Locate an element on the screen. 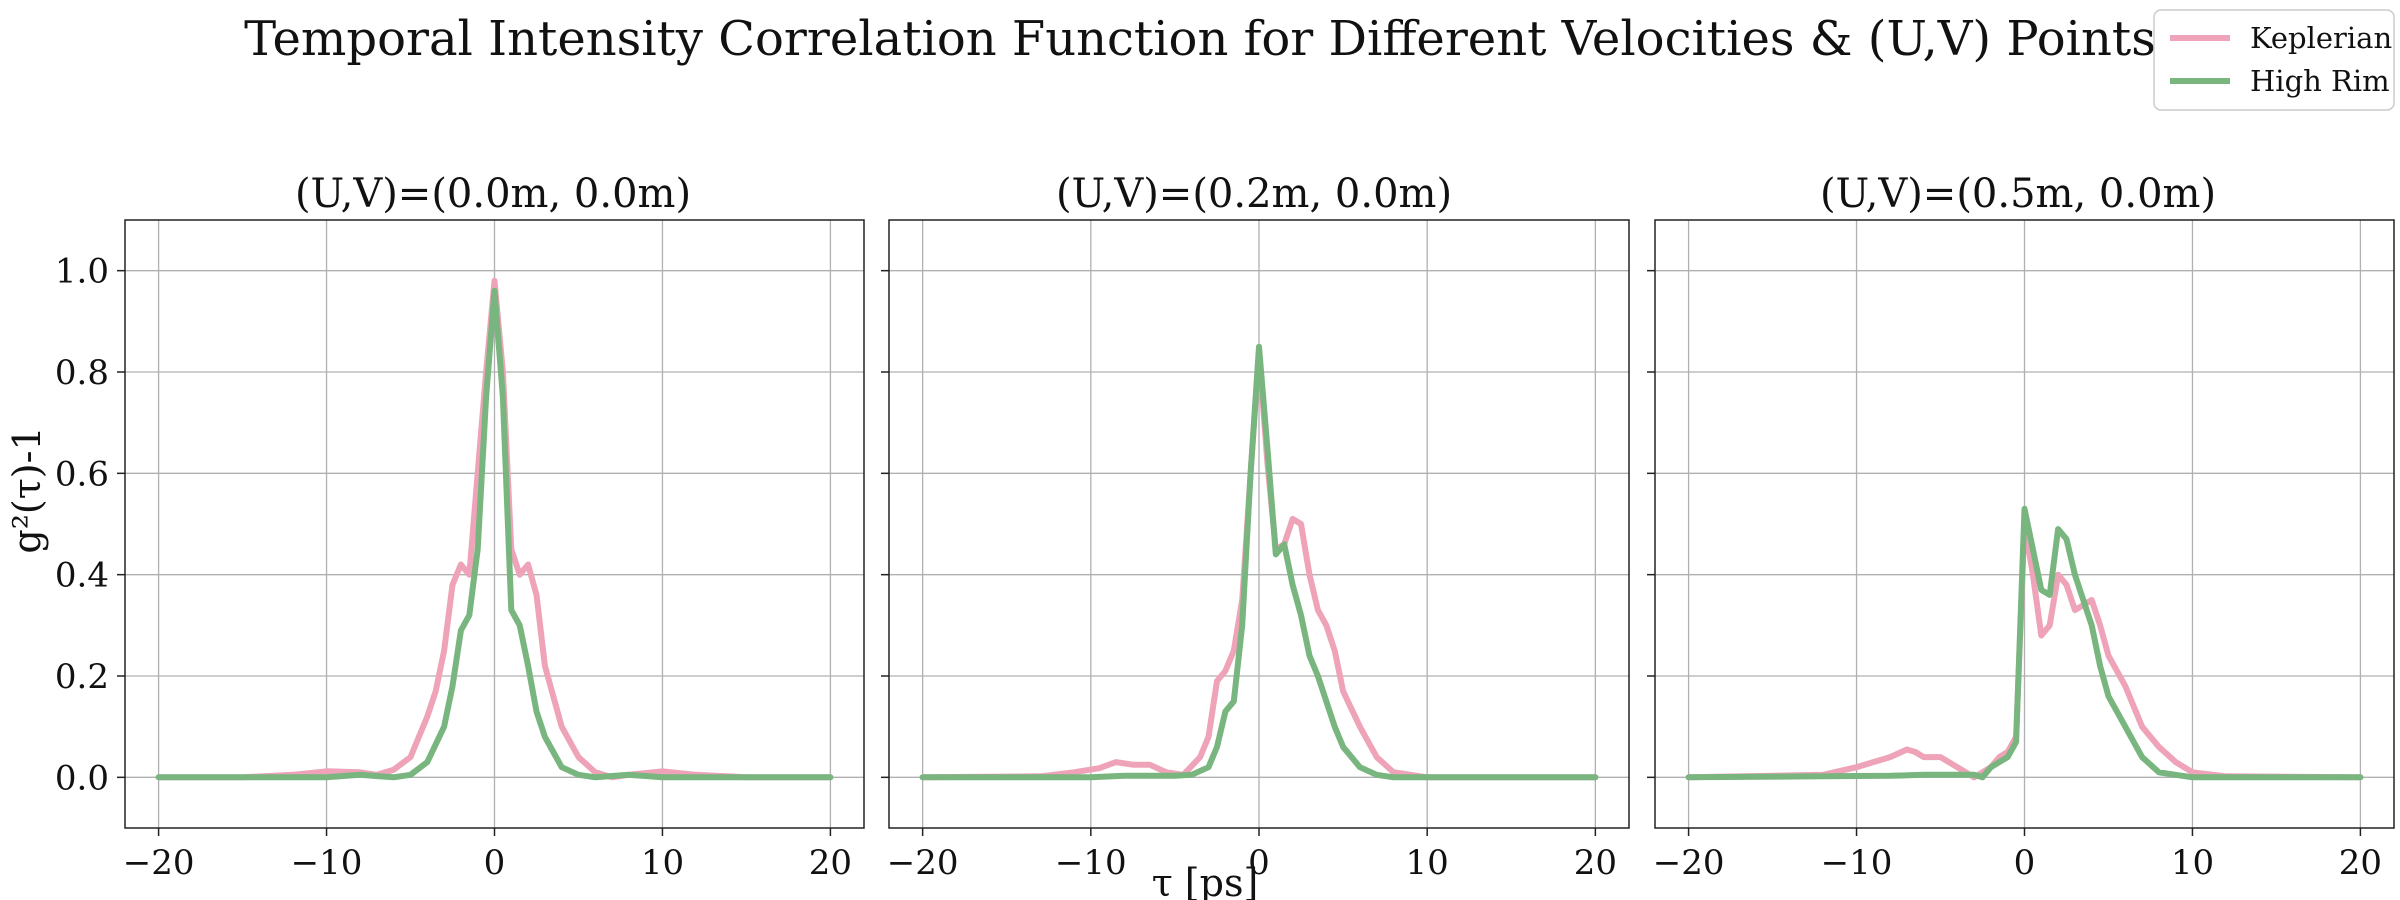  panel-2-x-tick-label: −20 is located at coordinates (923, 863).